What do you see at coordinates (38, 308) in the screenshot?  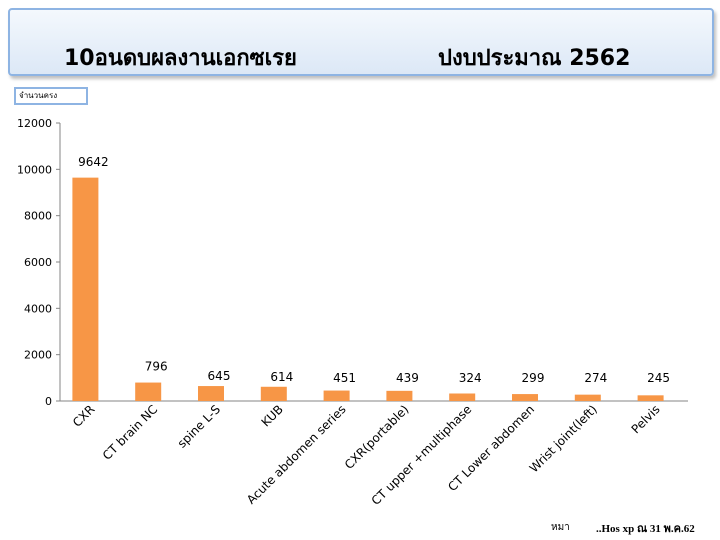 I see `y-tick-label: 4000` at bounding box center [38, 308].